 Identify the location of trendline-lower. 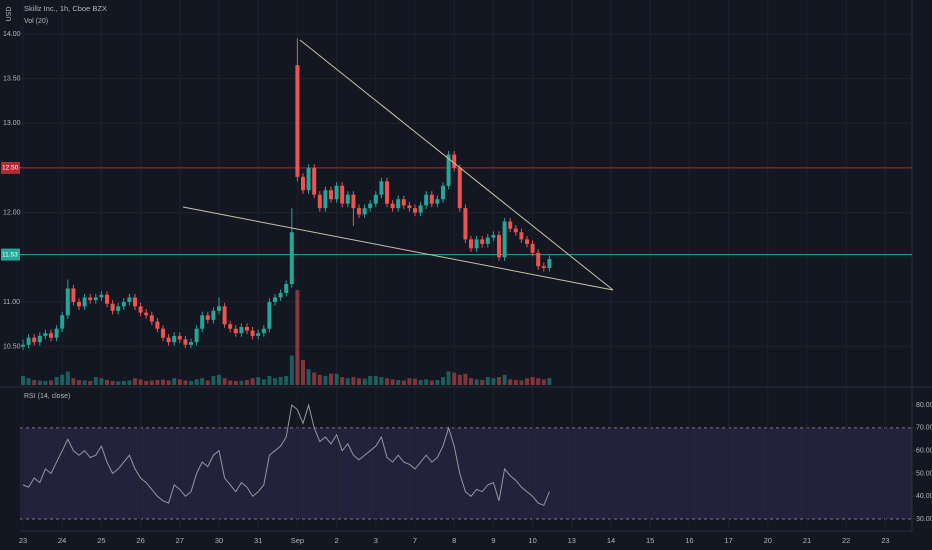
(398, 248).